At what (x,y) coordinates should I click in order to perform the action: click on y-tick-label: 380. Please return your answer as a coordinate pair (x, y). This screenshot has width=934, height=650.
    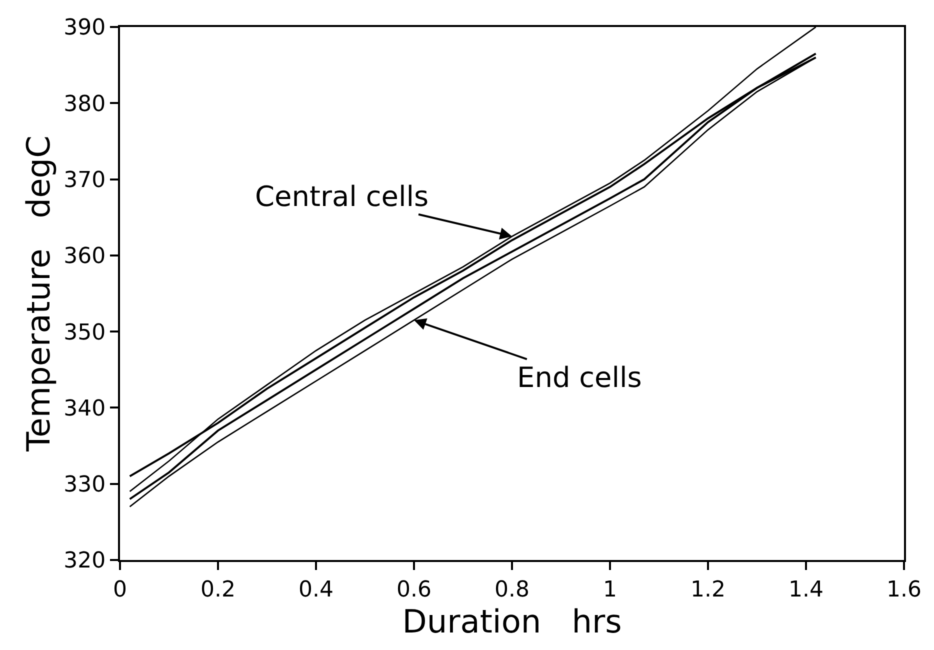
    Looking at the image, I should click on (85, 104).